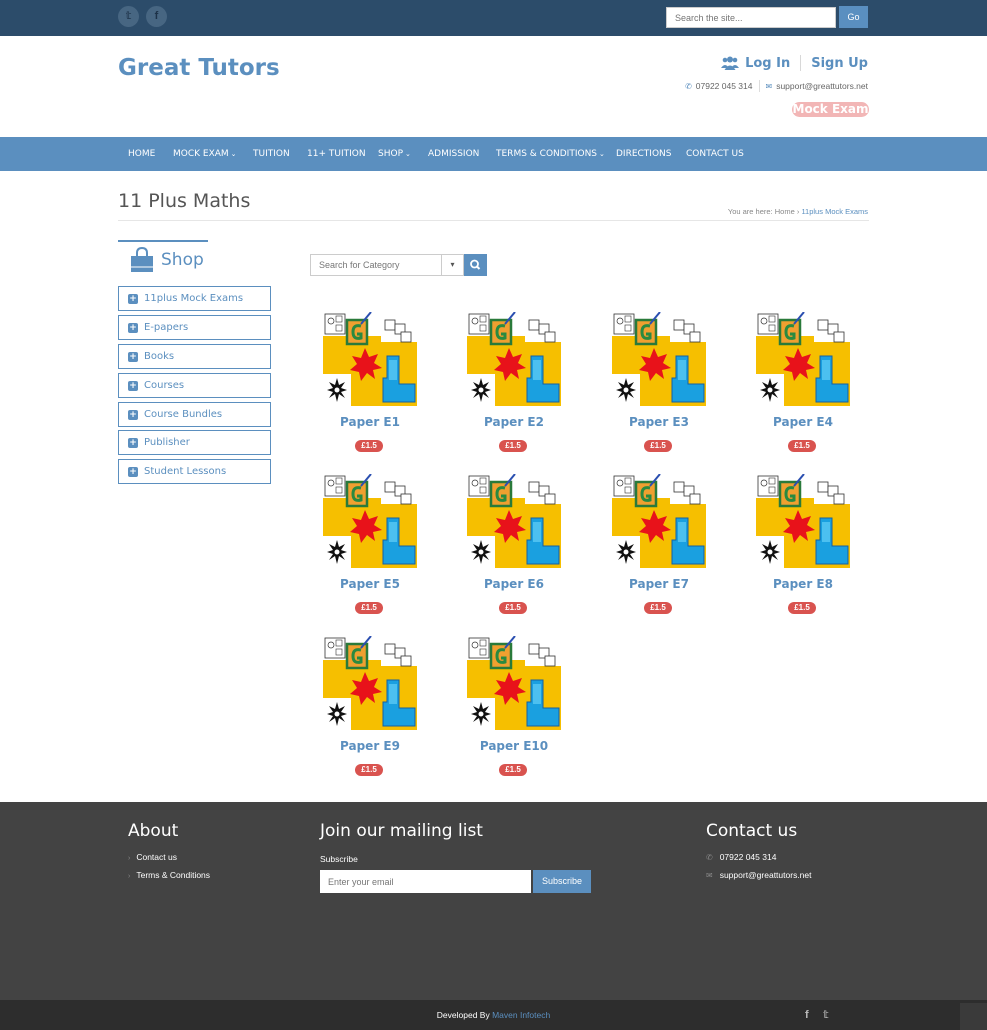 This screenshot has height=1030, width=987. Describe the element at coordinates (752, 831) in the screenshot. I see `footer-contact-title: Contact us` at that location.